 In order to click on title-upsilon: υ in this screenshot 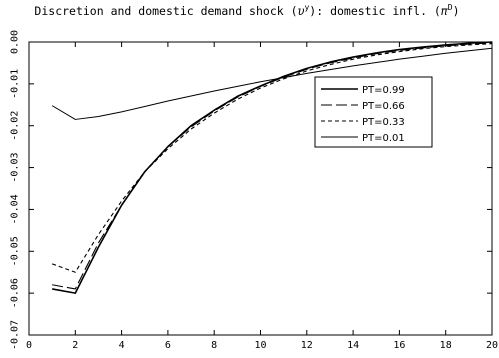, I will do `click(301, 11)`.